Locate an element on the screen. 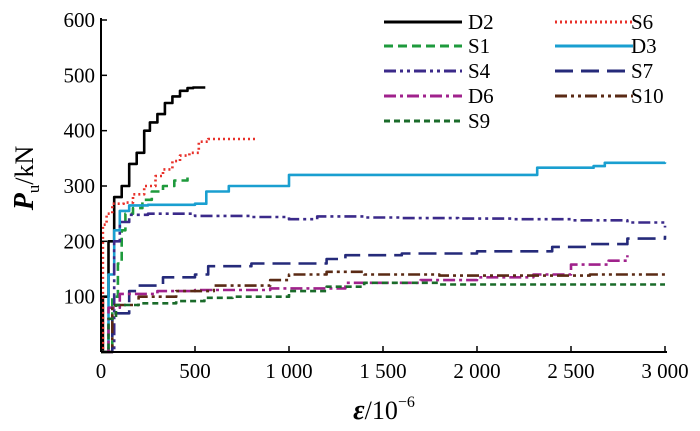 Image resolution: width=700 pixels, height=431 pixels. legend-label-s9: S9 is located at coordinates (479, 121).